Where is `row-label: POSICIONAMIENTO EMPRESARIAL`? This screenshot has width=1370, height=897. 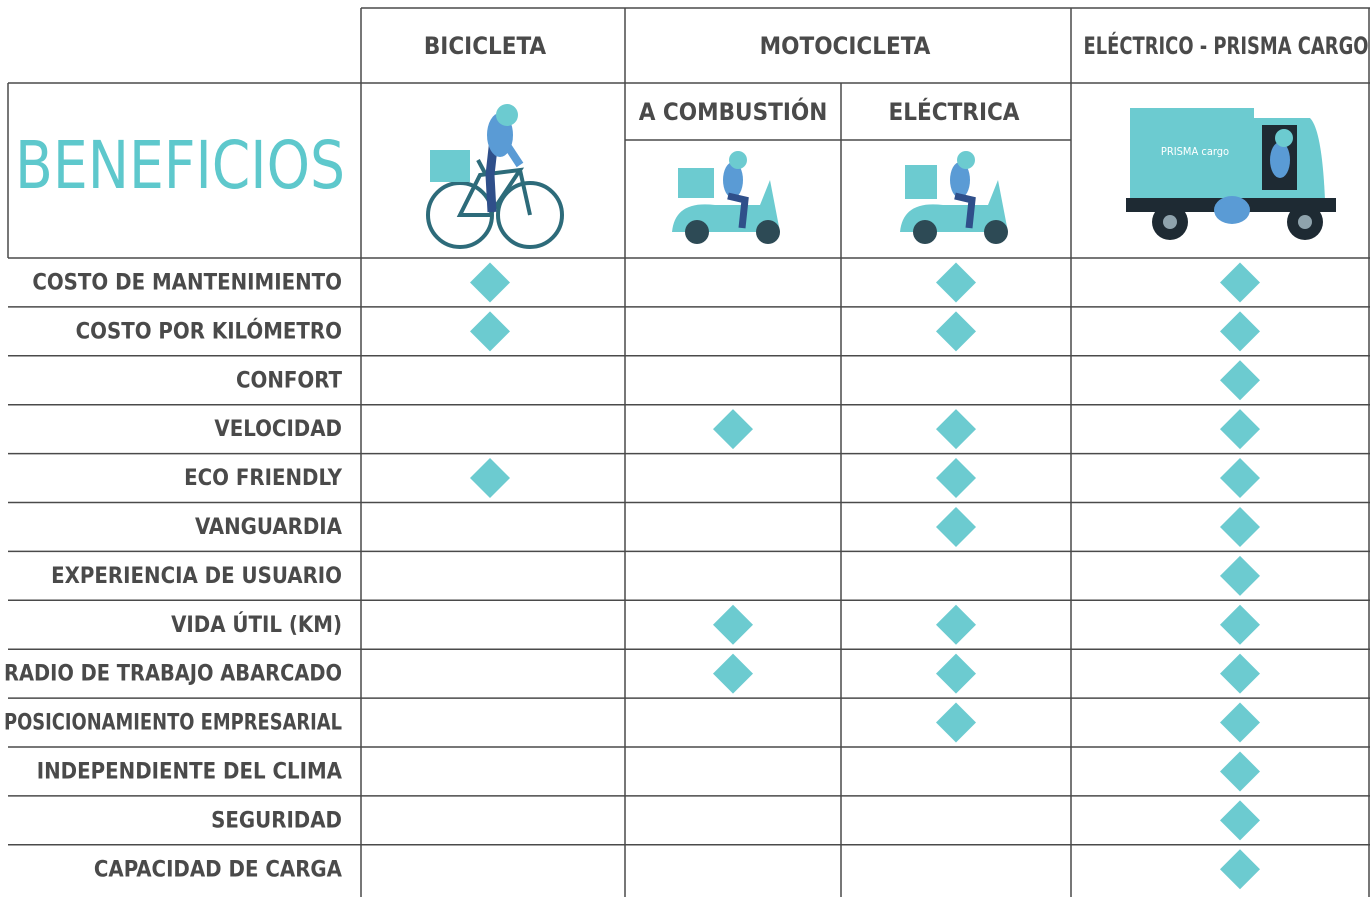
row-label: POSICIONAMIENTO EMPRESARIAL is located at coordinates (173, 723).